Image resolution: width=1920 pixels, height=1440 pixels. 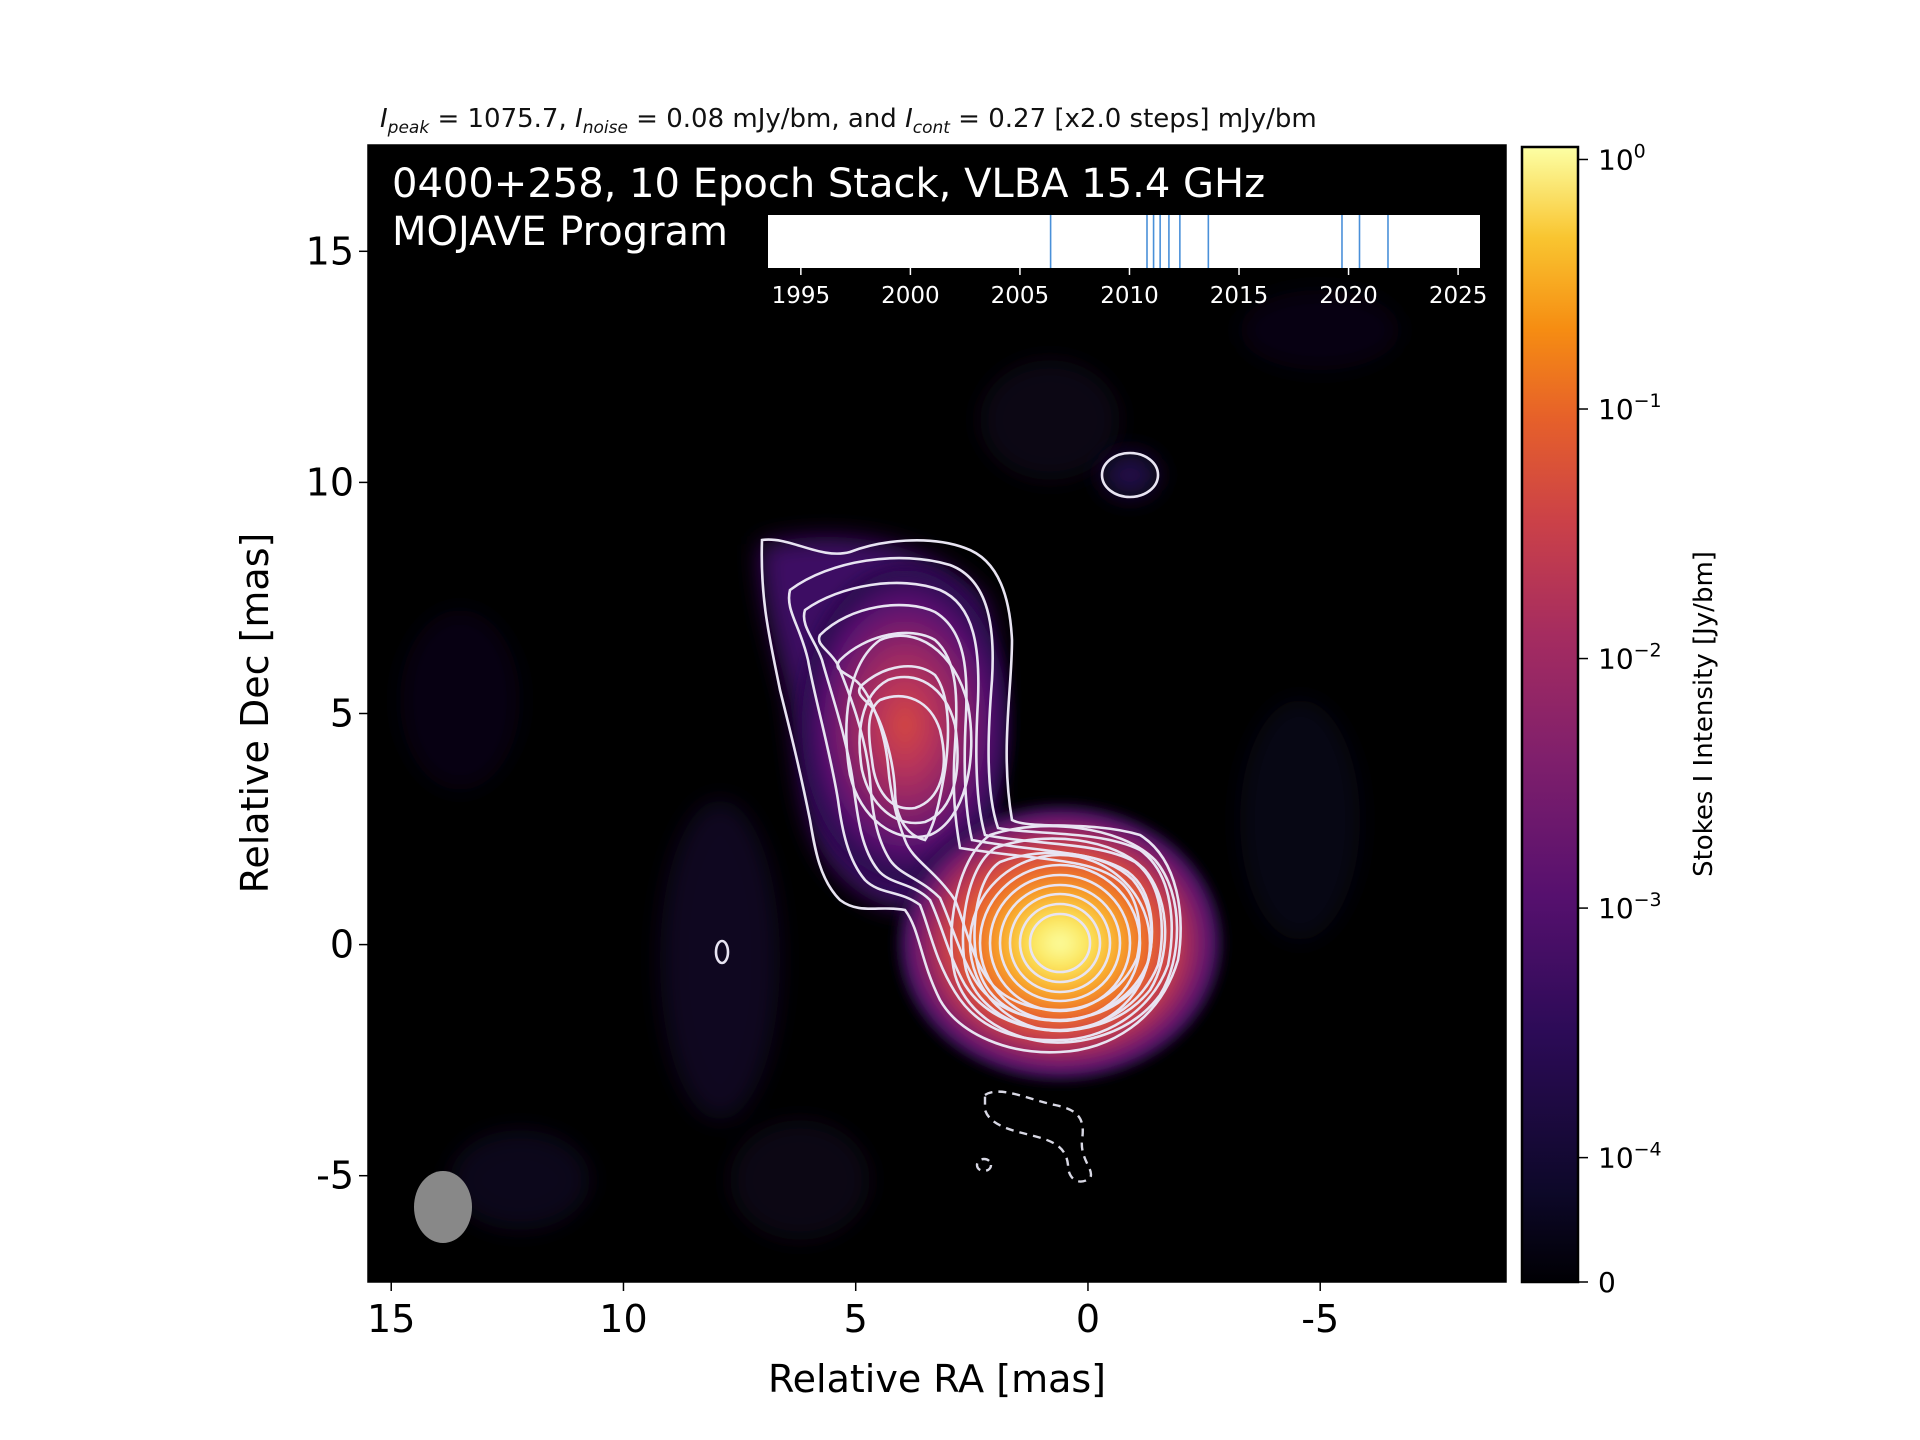 I want to click on colorbar-tick-label: 10⁻², so click(x=1630, y=658).